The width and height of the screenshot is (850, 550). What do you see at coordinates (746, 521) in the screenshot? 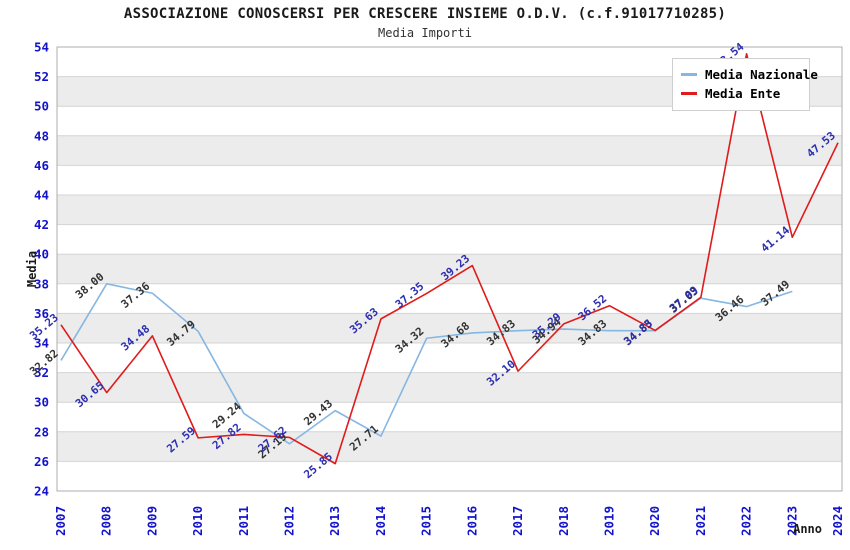
I see `x-tick-label: 2022` at bounding box center [746, 521].